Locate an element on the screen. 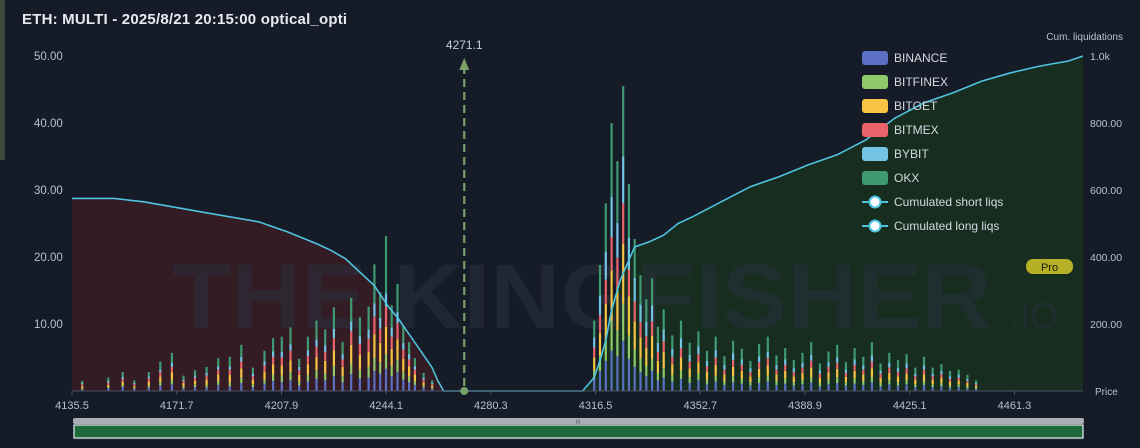  legend-item: Cumulated long liqs is located at coordinates (930, 226).